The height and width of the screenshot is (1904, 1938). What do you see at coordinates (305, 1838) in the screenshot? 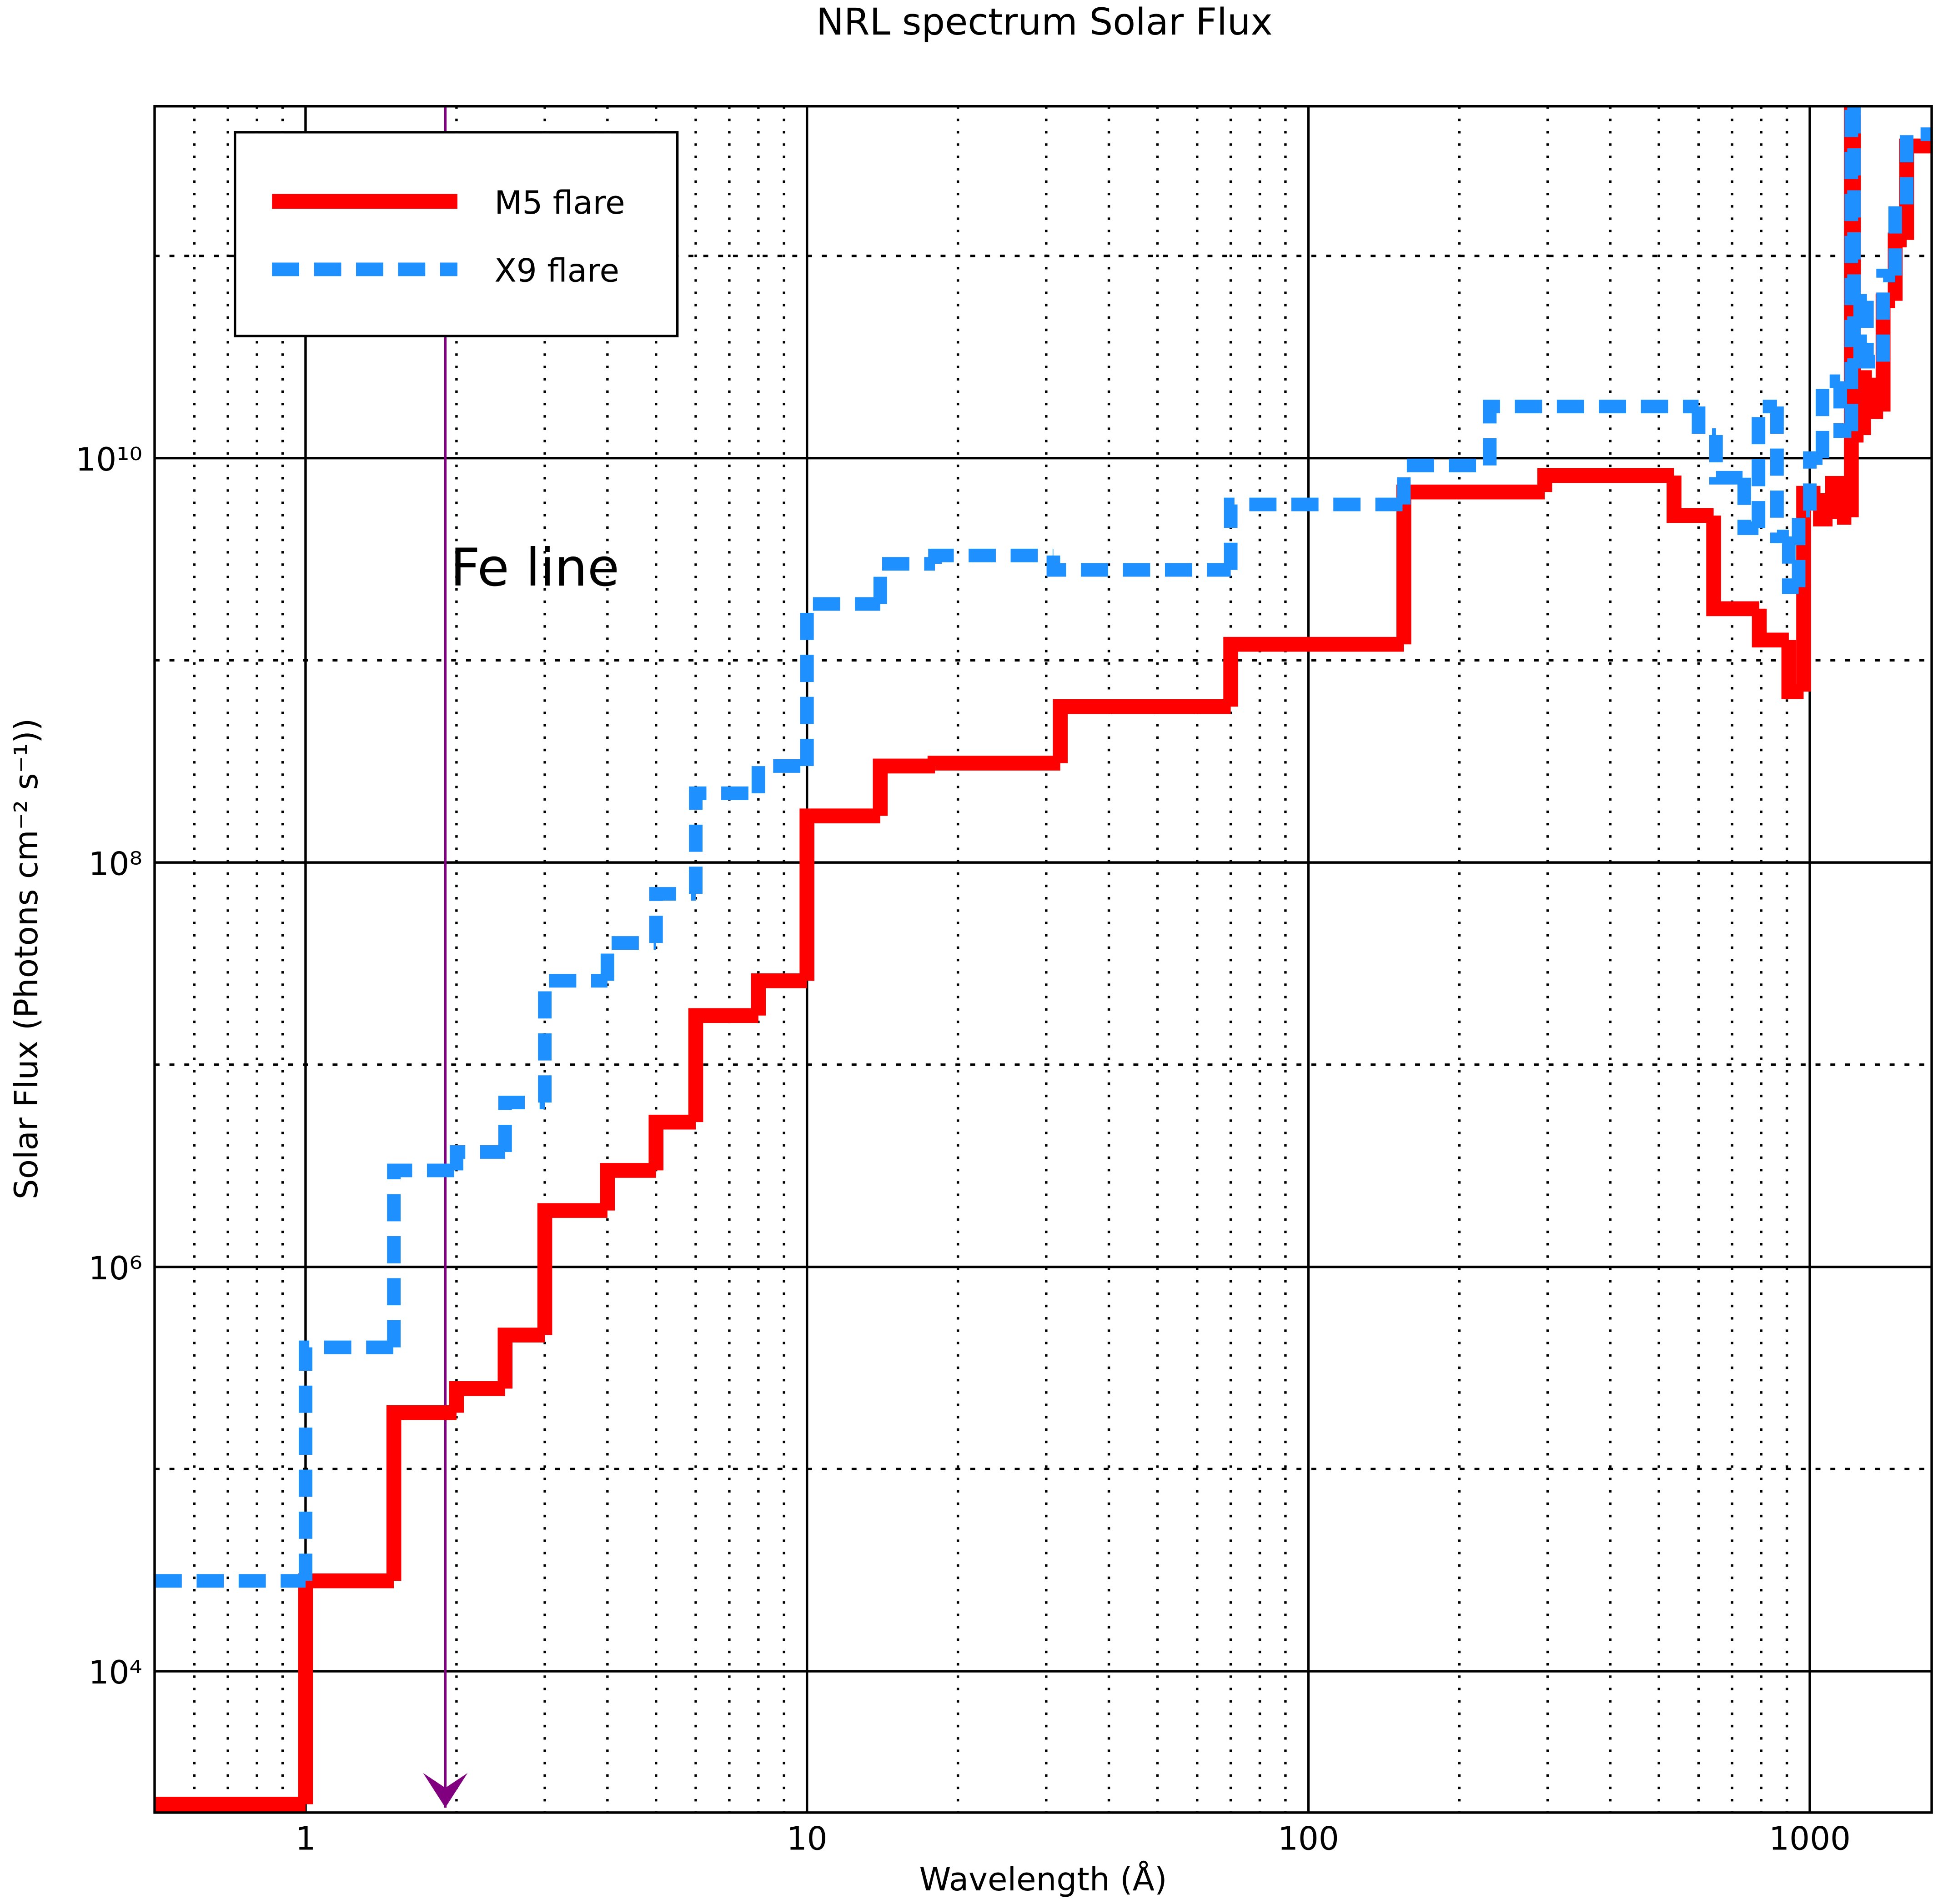
I see `x-tick-label: 1` at bounding box center [305, 1838].